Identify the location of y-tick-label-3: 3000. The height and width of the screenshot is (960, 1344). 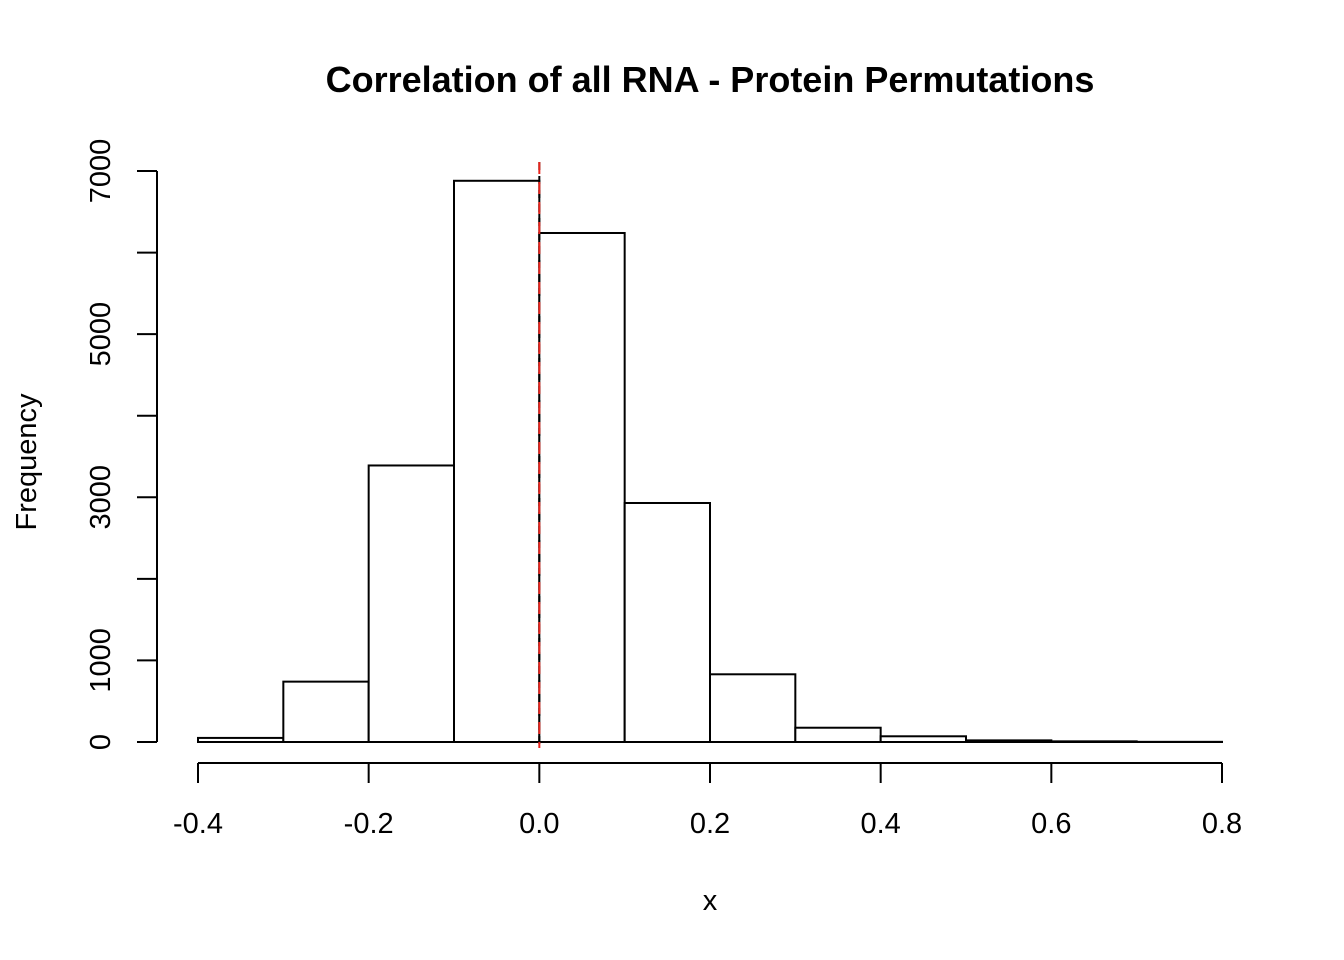
(101, 497).